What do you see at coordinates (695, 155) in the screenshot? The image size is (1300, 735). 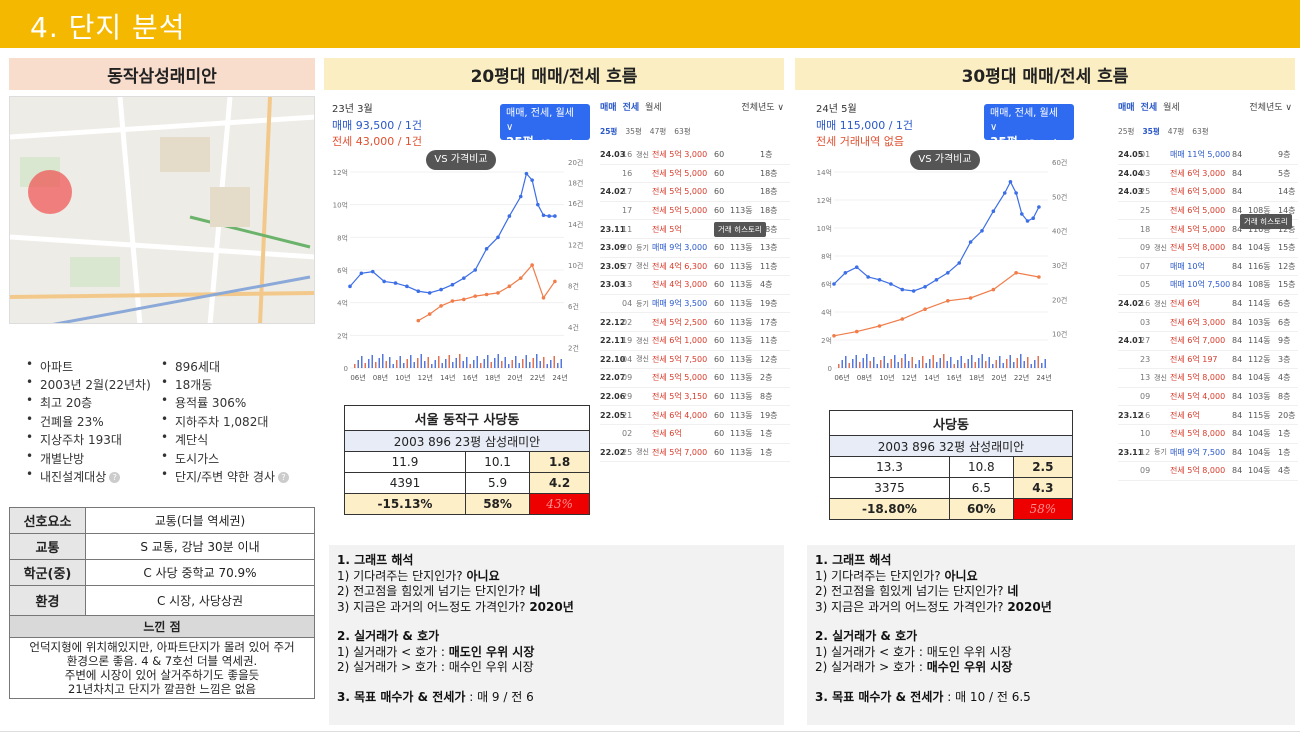 I see `tx-row: 24.03 16 갱신 전세 5억 3,000 60 1층` at bounding box center [695, 155].